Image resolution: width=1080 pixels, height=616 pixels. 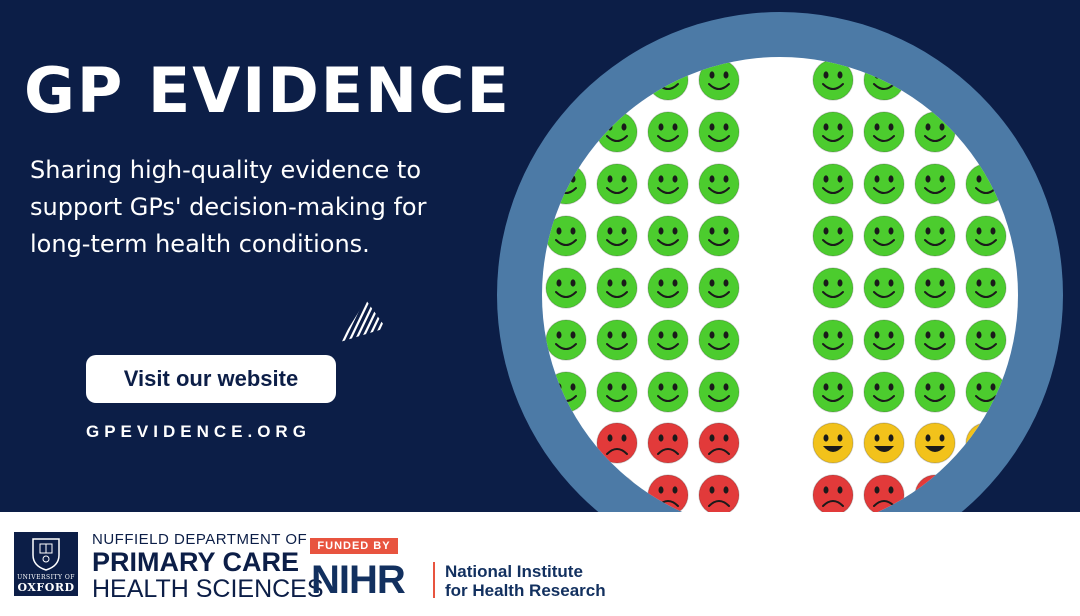 I want to click on tagline-line: support GPs' decision-making for, so click(x=228, y=207).